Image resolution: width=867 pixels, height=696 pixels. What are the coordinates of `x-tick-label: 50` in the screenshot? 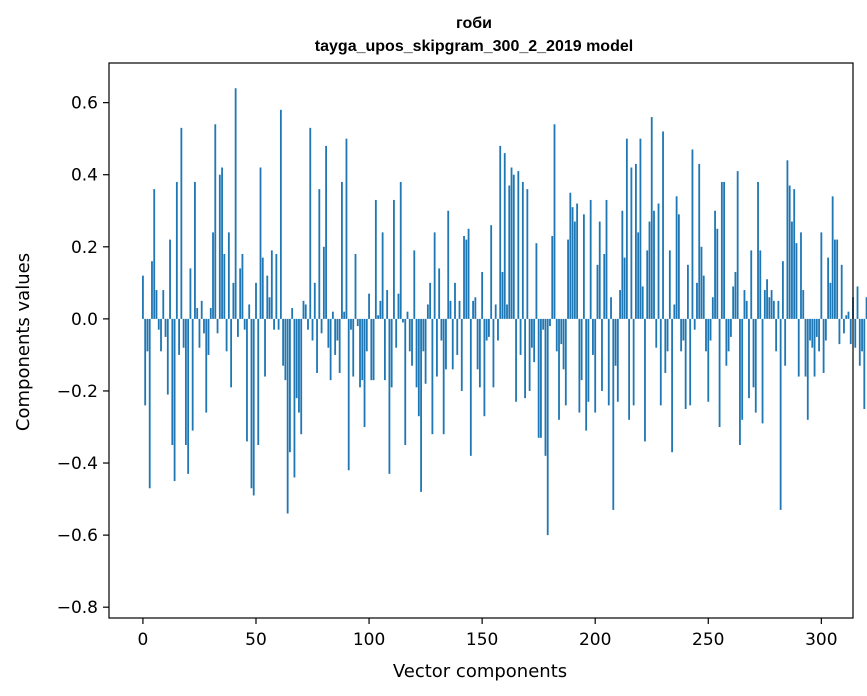 It's located at (256, 640).